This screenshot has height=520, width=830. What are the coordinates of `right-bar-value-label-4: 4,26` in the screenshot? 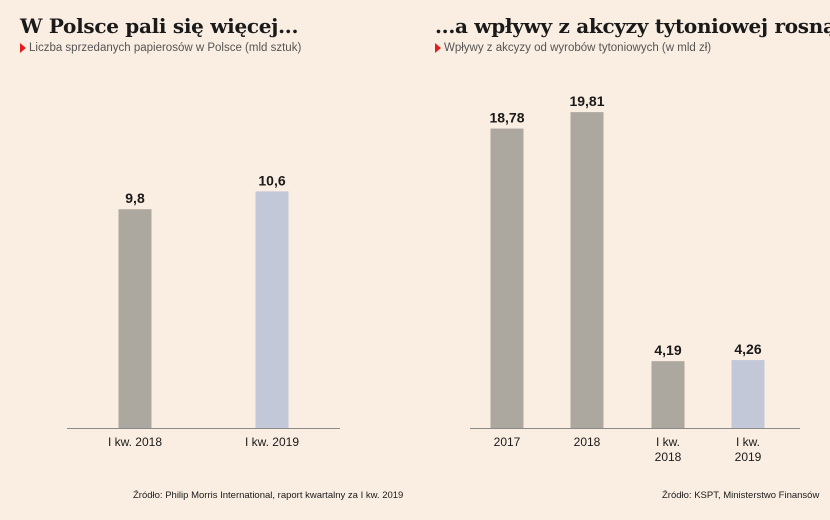 It's located at (747, 349).